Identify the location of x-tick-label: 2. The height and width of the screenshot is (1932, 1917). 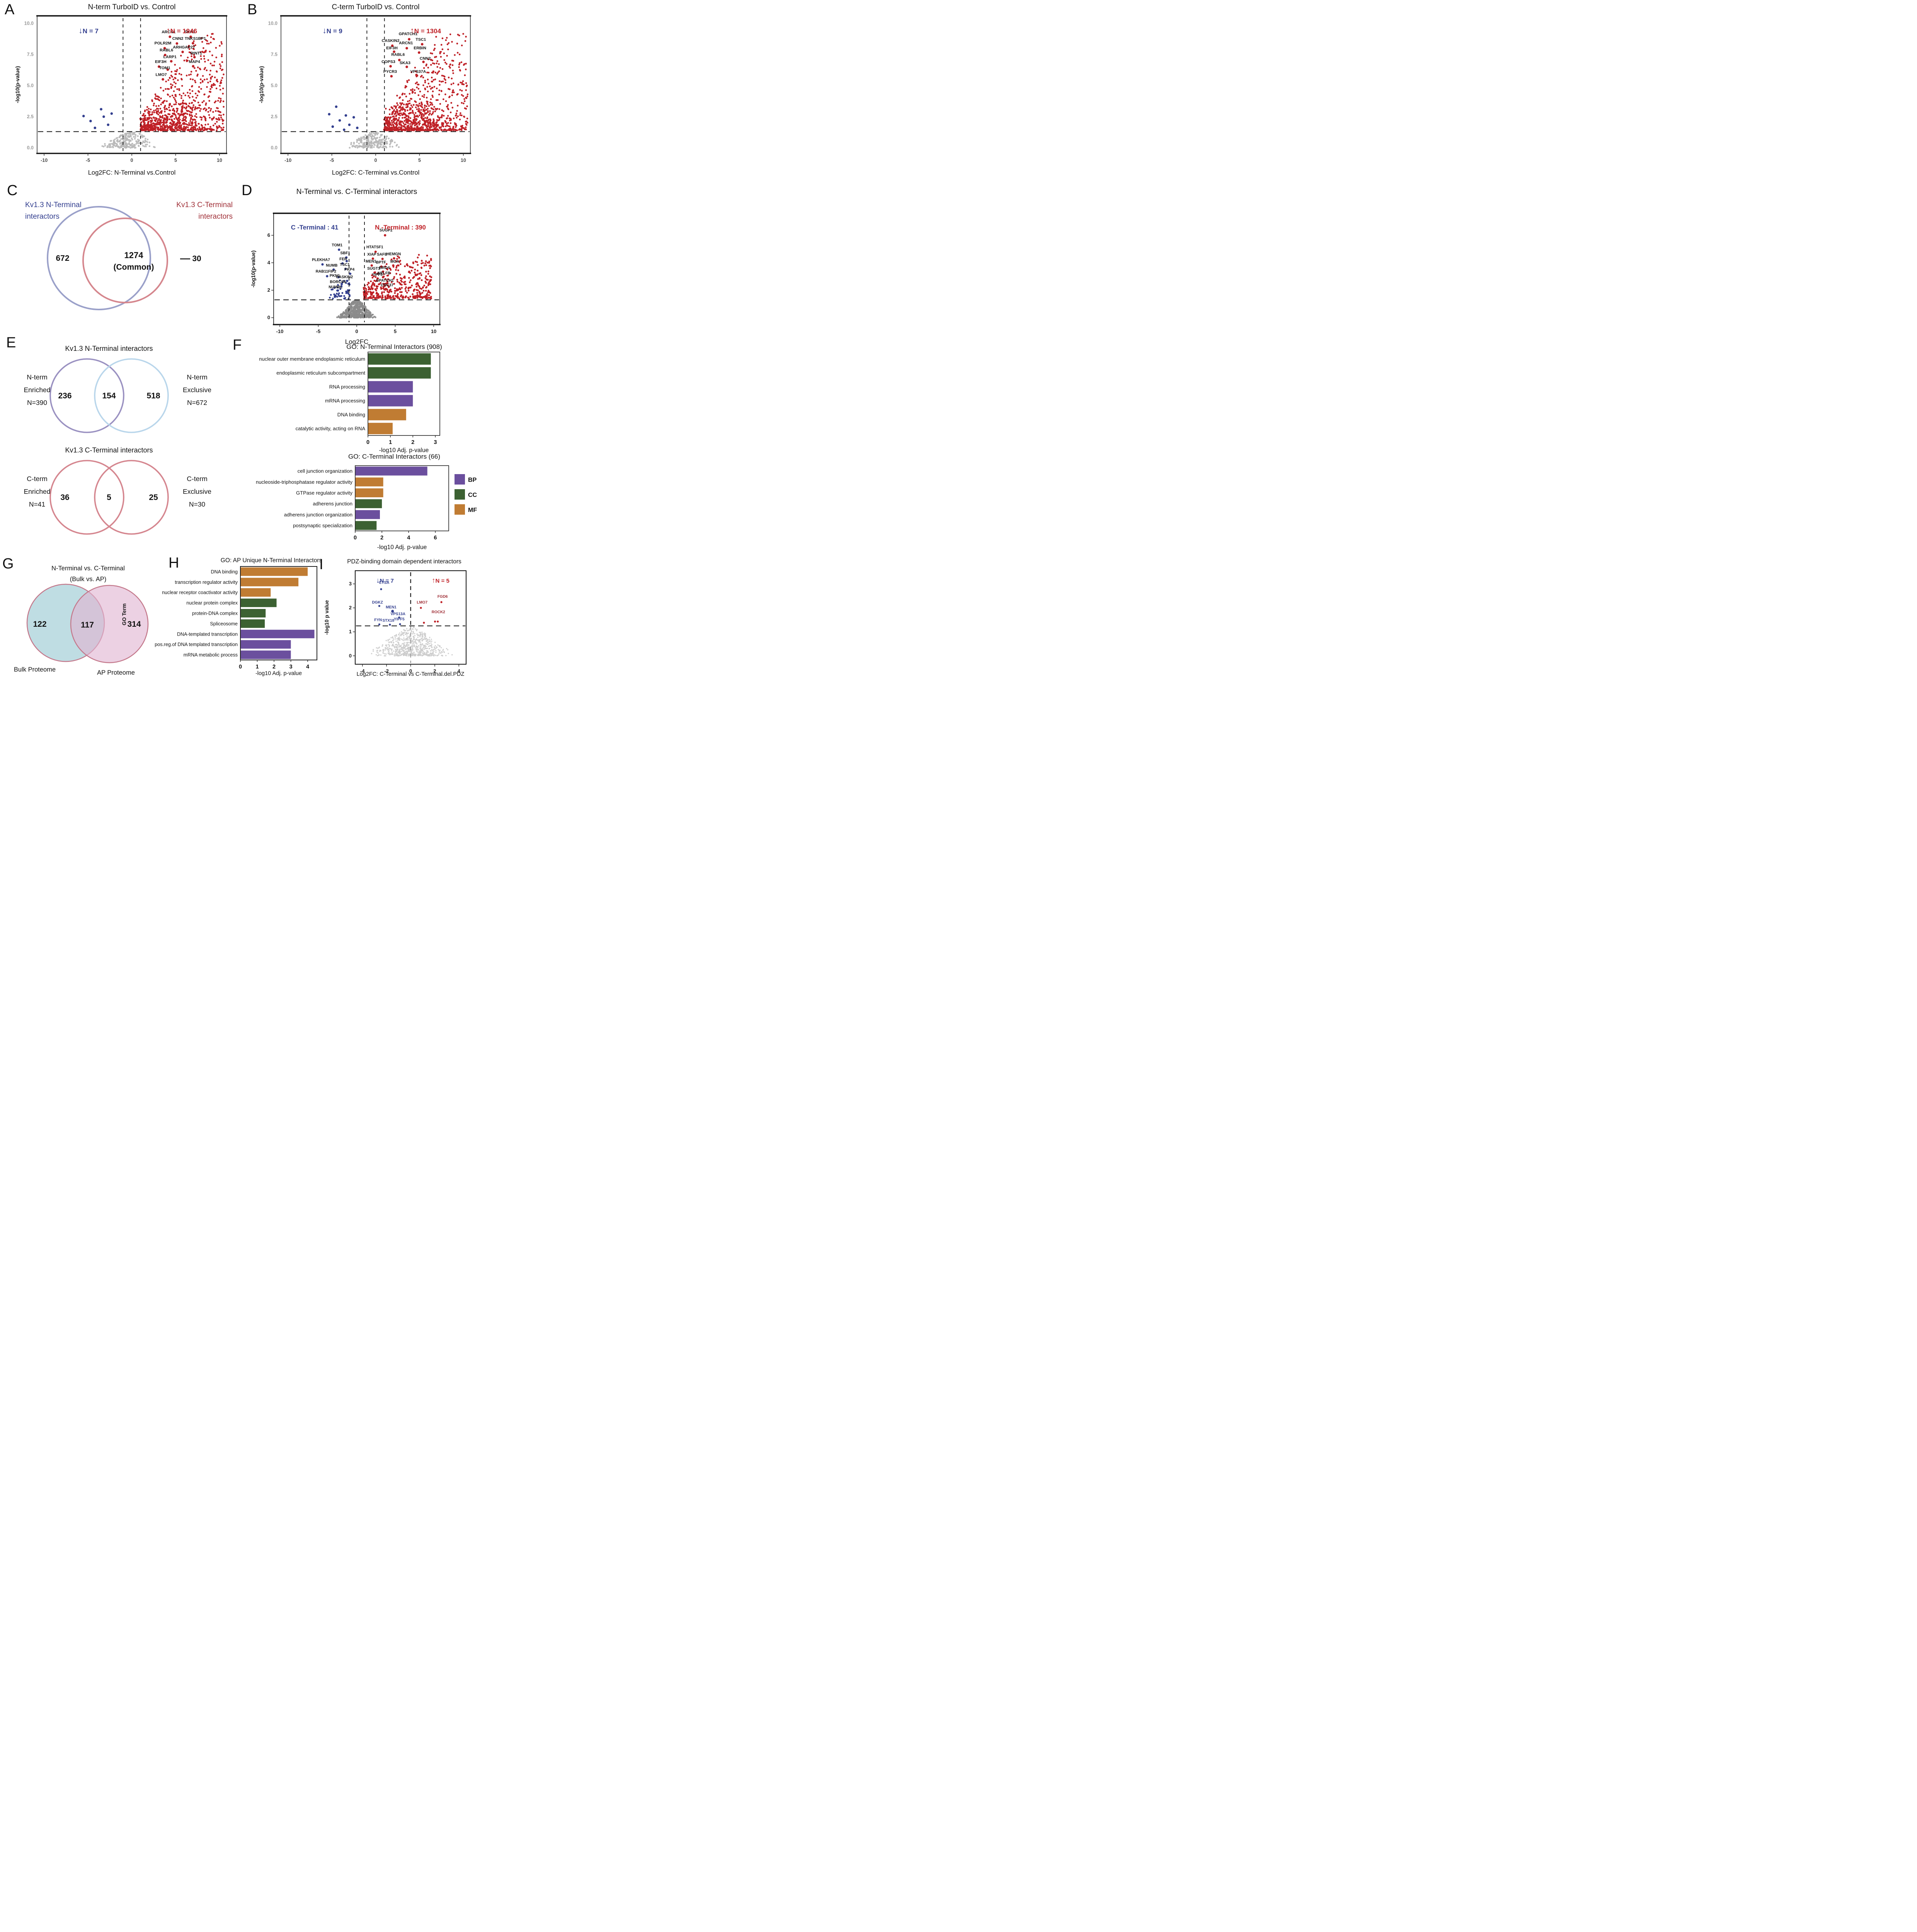
(434, 671).